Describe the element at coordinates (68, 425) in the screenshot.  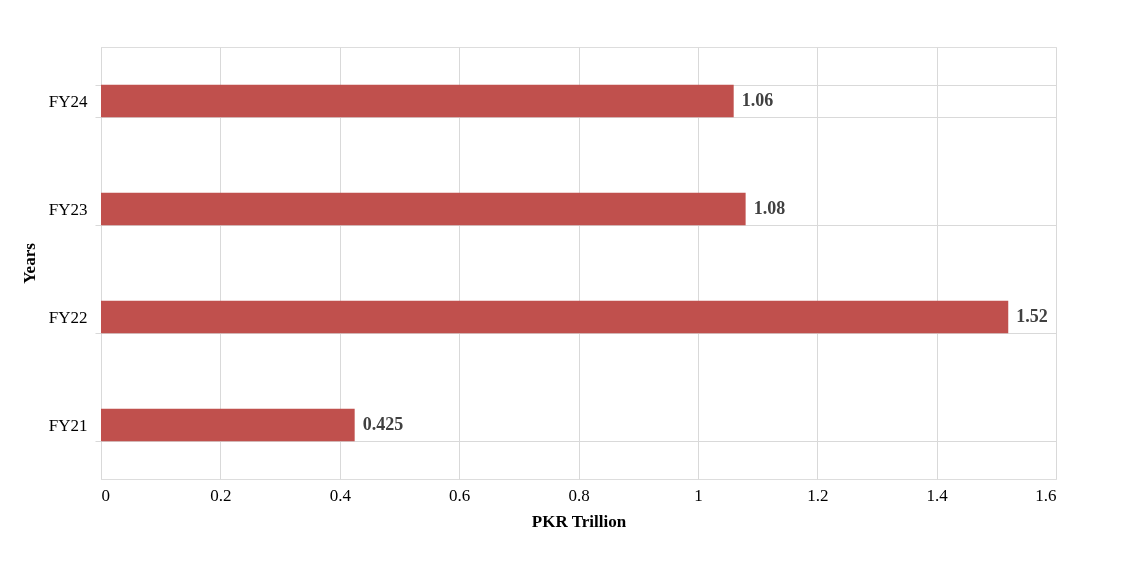
I see `y-tick-label: FY21` at that location.